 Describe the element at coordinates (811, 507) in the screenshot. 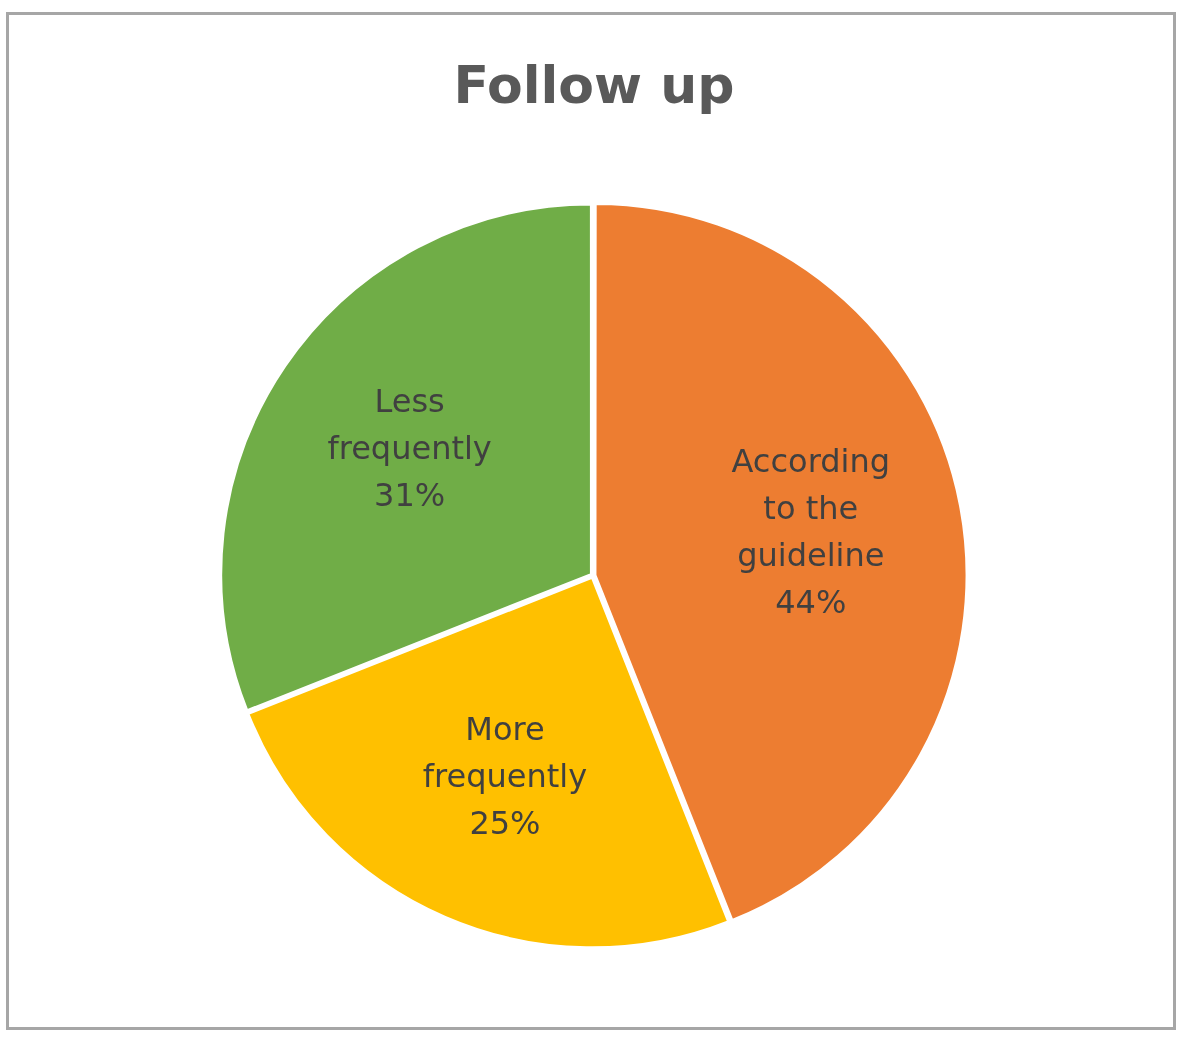

I see `slice-label: According to the guideline` at that location.